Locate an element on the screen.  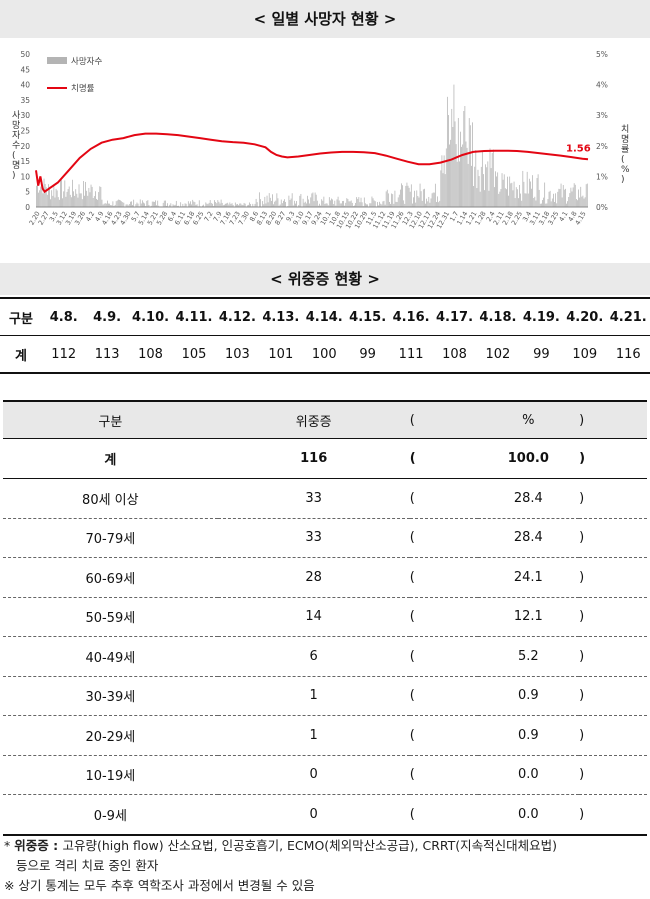
age-row: 20-29세 1(0.9) is located at coordinates (325, 735).